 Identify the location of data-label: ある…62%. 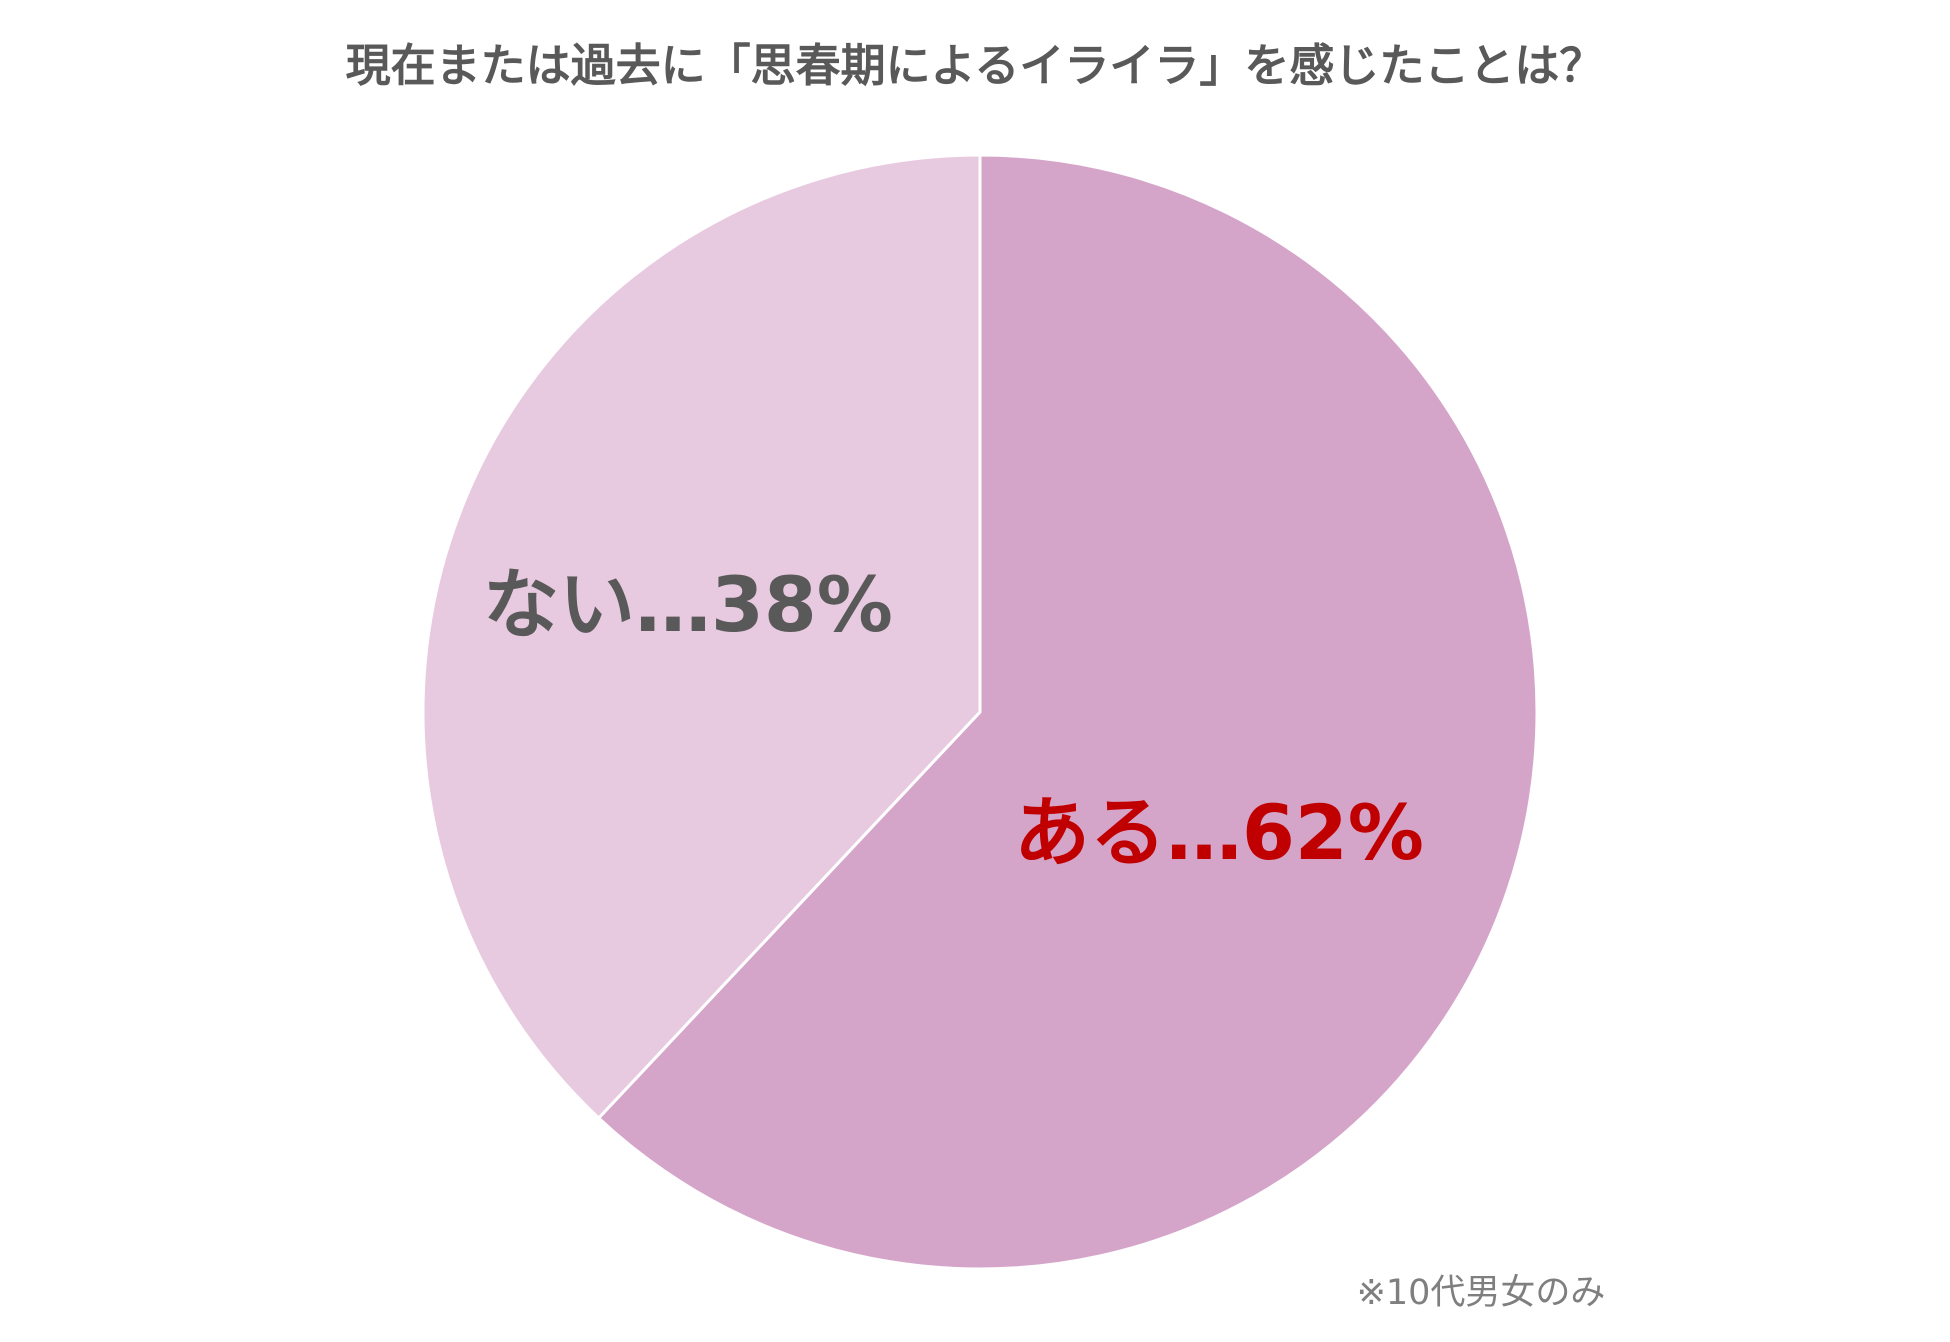
(1219, 832).